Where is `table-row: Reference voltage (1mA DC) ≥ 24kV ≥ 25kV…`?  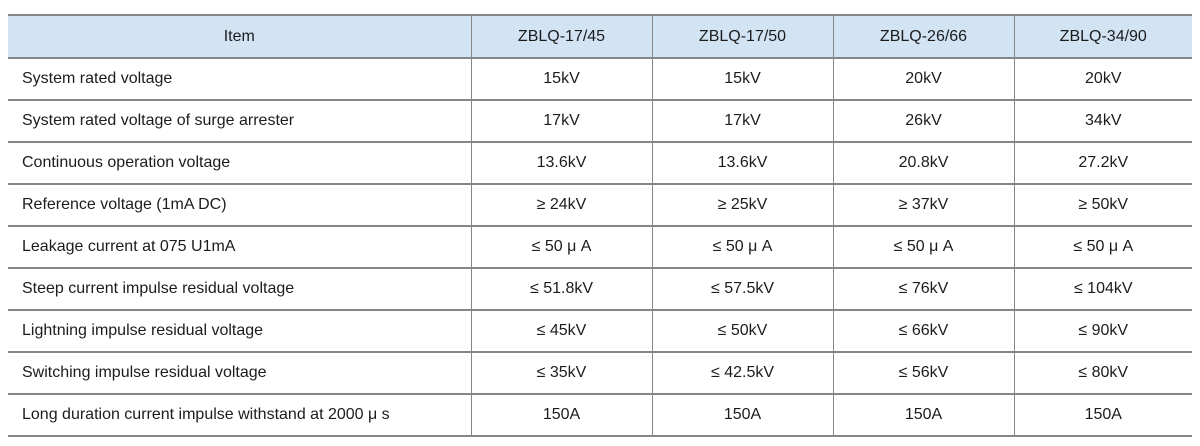 table-row: Reference voltage (1mA DC) ≥ 24kV ≥ 25kV… is located at coordinates (600, 205).